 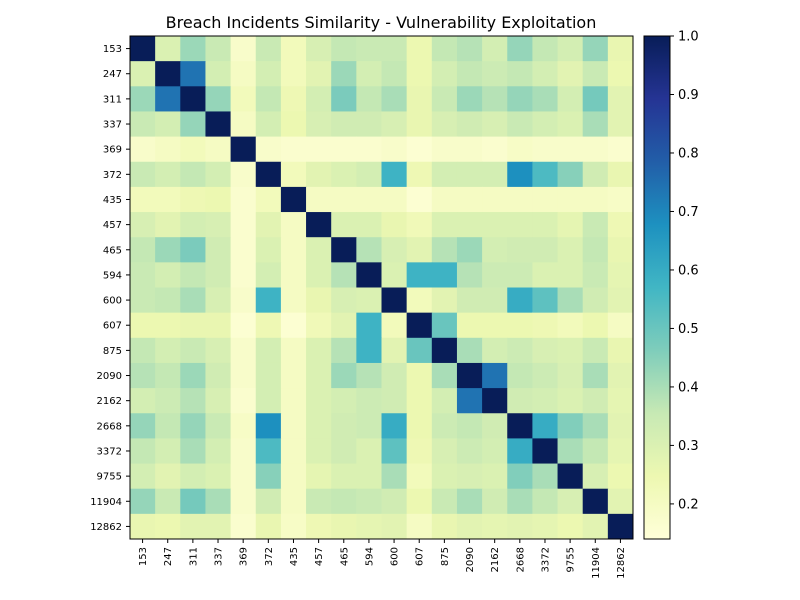 What do you see at coordinates (109, 477) in the screenshot?
I see `y-tick-label: 9755` at bounding box center [109, 477].